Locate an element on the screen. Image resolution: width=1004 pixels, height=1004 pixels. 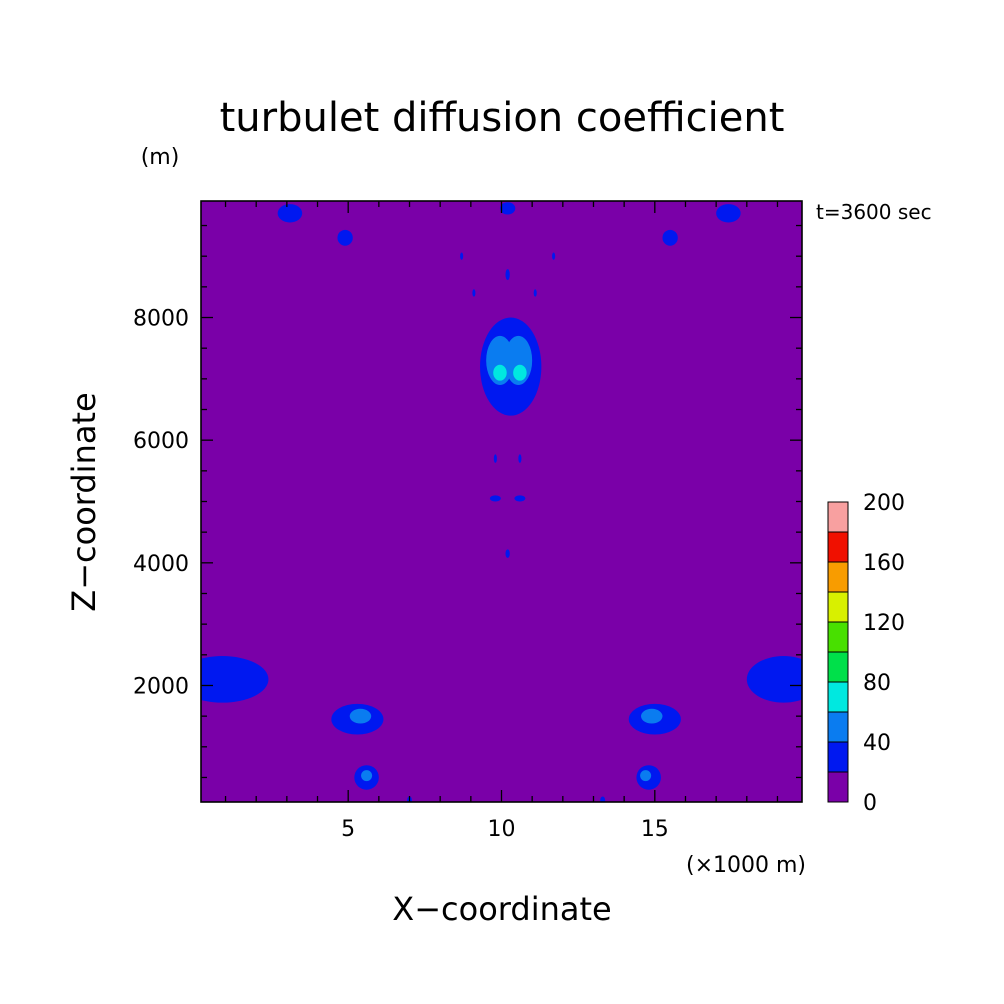
y-tick-label: 8000 is located at coordinates (161, 319).